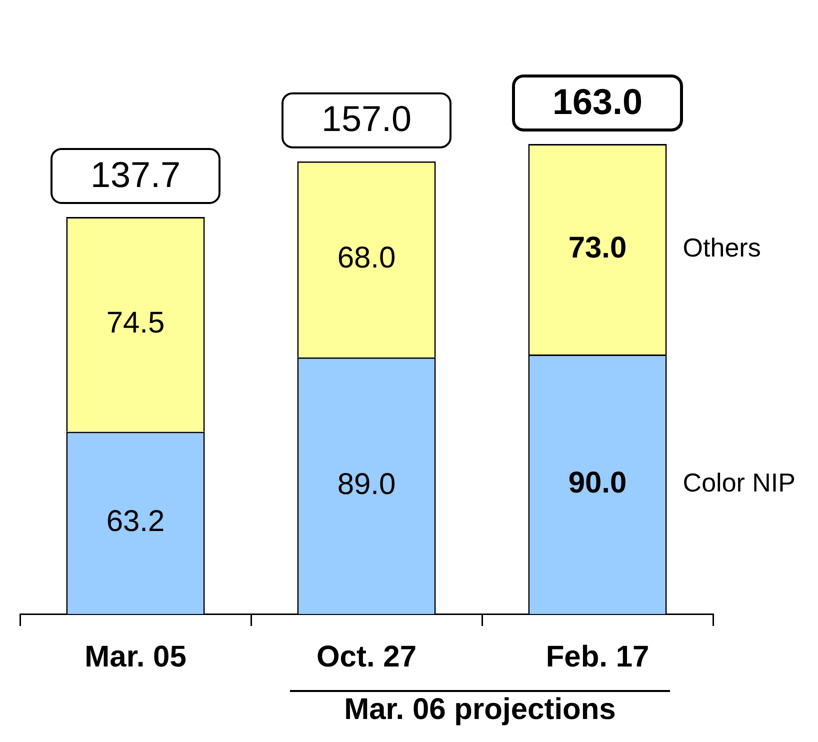 This screenshot has width=818, height=742. I want to click on data-label: 63.2, so click(135, 521).